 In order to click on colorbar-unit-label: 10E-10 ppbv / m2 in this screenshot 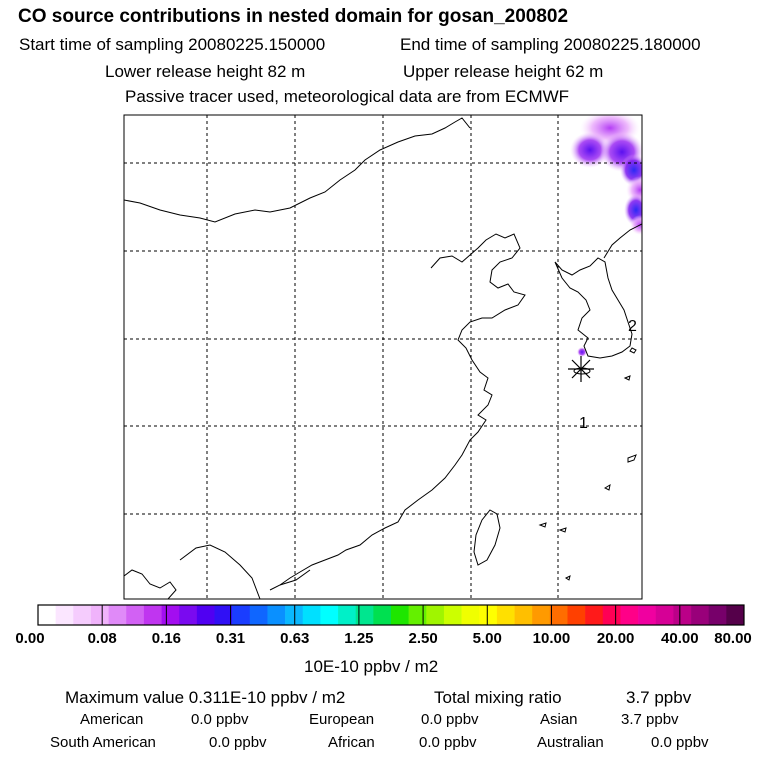, I will do `click(371, 666)`.